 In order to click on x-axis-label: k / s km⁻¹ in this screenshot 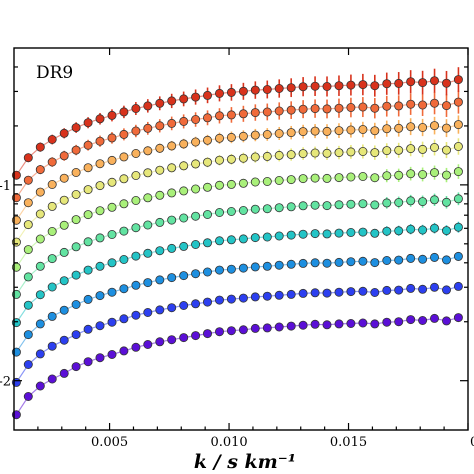, I will do `click(245, 462)`.